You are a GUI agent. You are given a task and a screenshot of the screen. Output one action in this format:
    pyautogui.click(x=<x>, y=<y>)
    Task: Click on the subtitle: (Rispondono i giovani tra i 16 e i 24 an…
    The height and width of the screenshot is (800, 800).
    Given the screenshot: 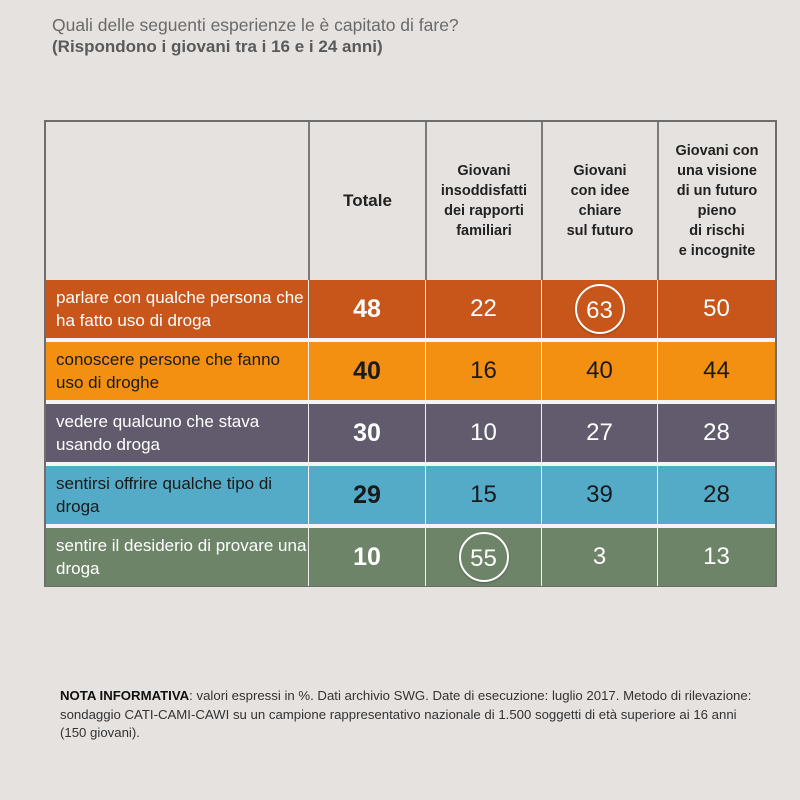 What is the action you would take?
    pyautogui.click(x=217, y=46)
    